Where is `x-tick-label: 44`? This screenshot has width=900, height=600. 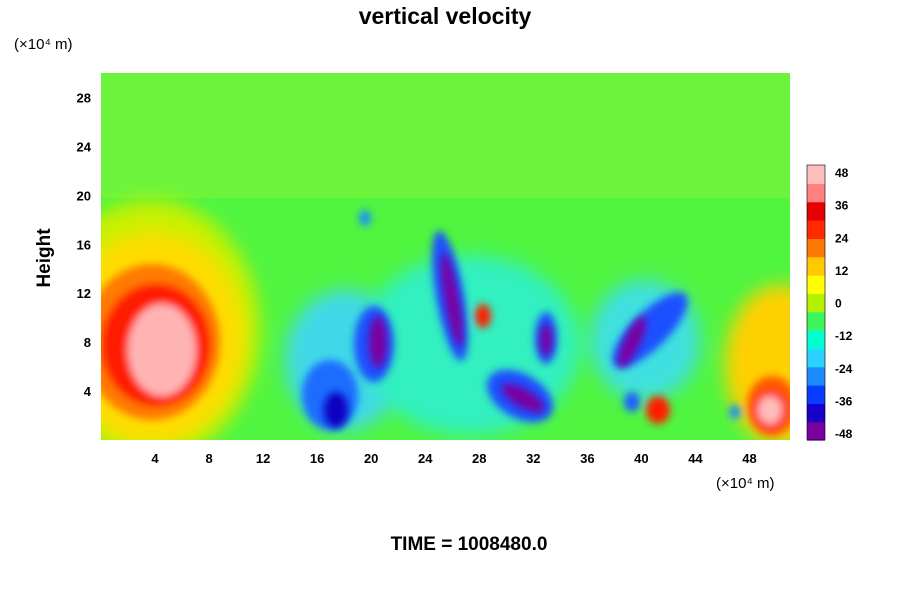 x-tick-label: 44 is located at coordinates (695, 458).